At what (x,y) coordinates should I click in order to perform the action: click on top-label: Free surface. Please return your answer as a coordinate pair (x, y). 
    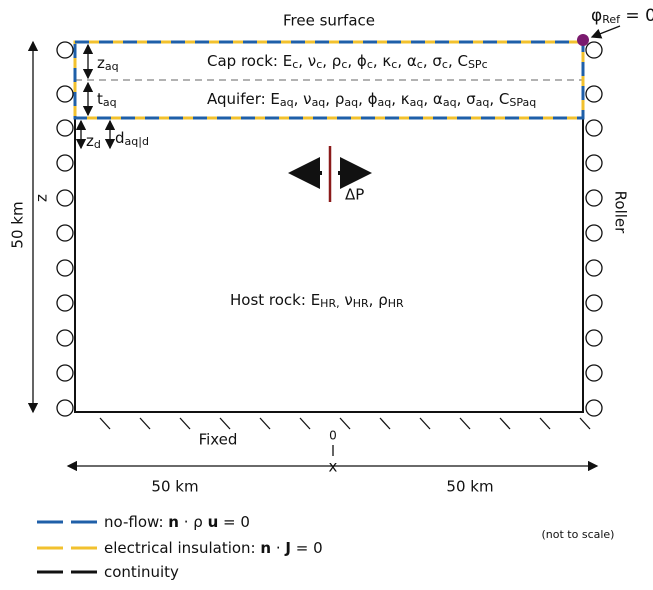
    Looking at the image, I should click on (329, 21).